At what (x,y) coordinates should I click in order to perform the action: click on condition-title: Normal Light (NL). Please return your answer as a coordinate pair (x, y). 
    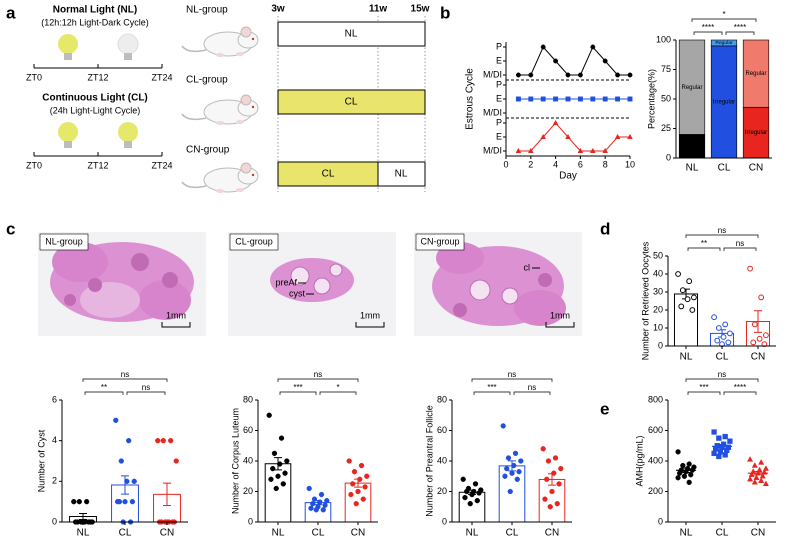
    Looking at the image, I should click on (95, 10).